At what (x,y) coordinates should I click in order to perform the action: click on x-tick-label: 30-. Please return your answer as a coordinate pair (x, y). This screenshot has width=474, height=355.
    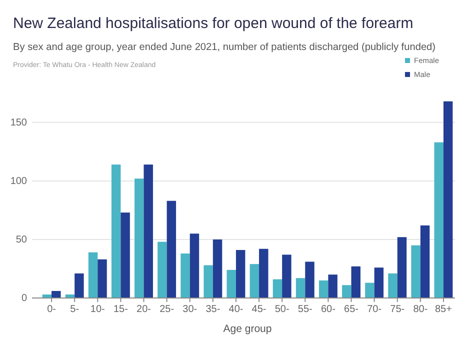
    Looking at the image, I should click on (190, 310).